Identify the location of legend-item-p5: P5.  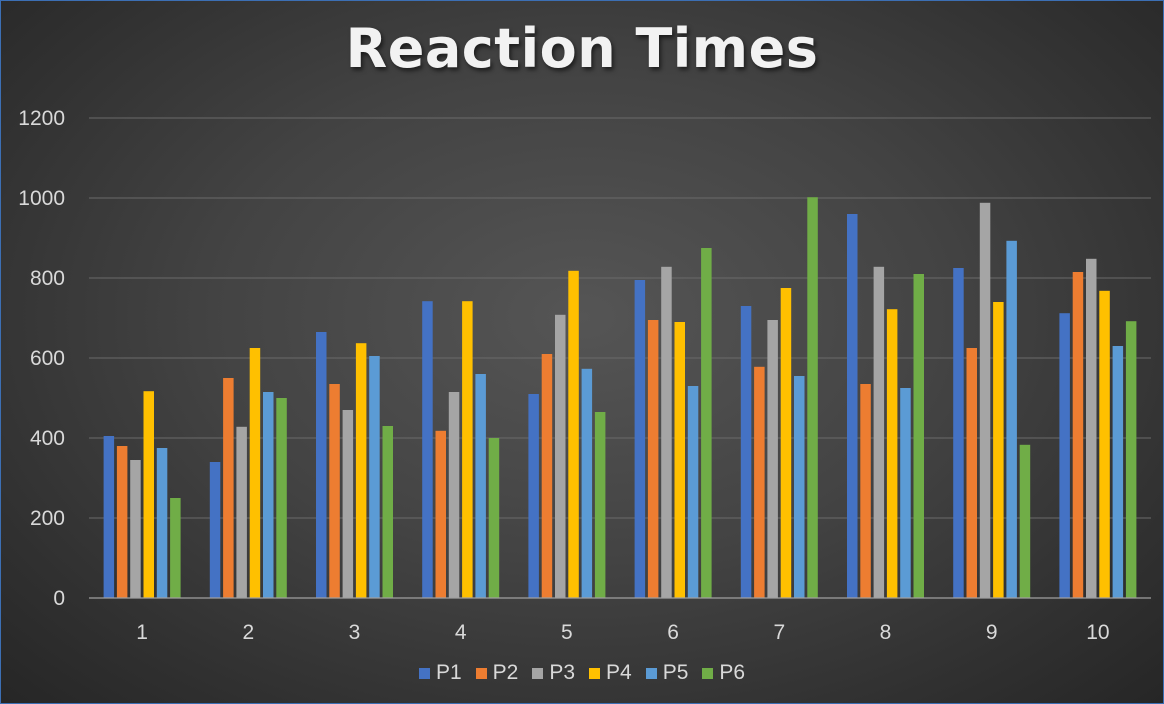
(667, 673).